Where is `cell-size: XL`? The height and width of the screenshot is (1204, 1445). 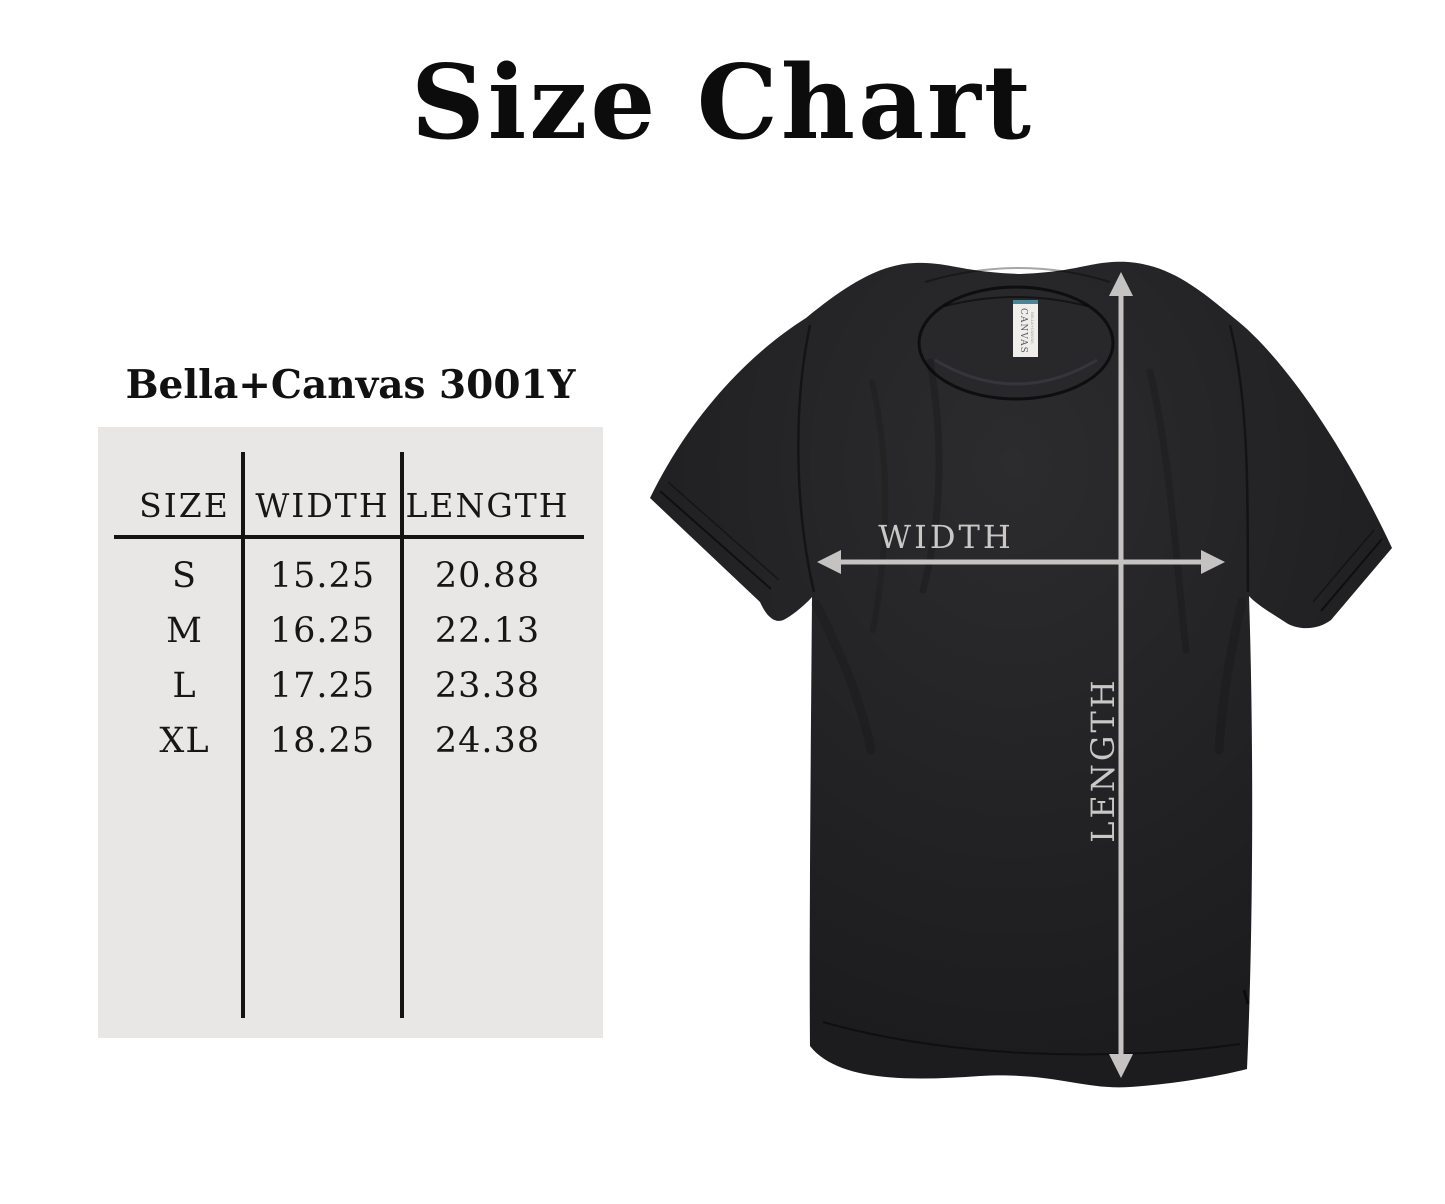 cell-size: XL is located at coordinates (184, 741).